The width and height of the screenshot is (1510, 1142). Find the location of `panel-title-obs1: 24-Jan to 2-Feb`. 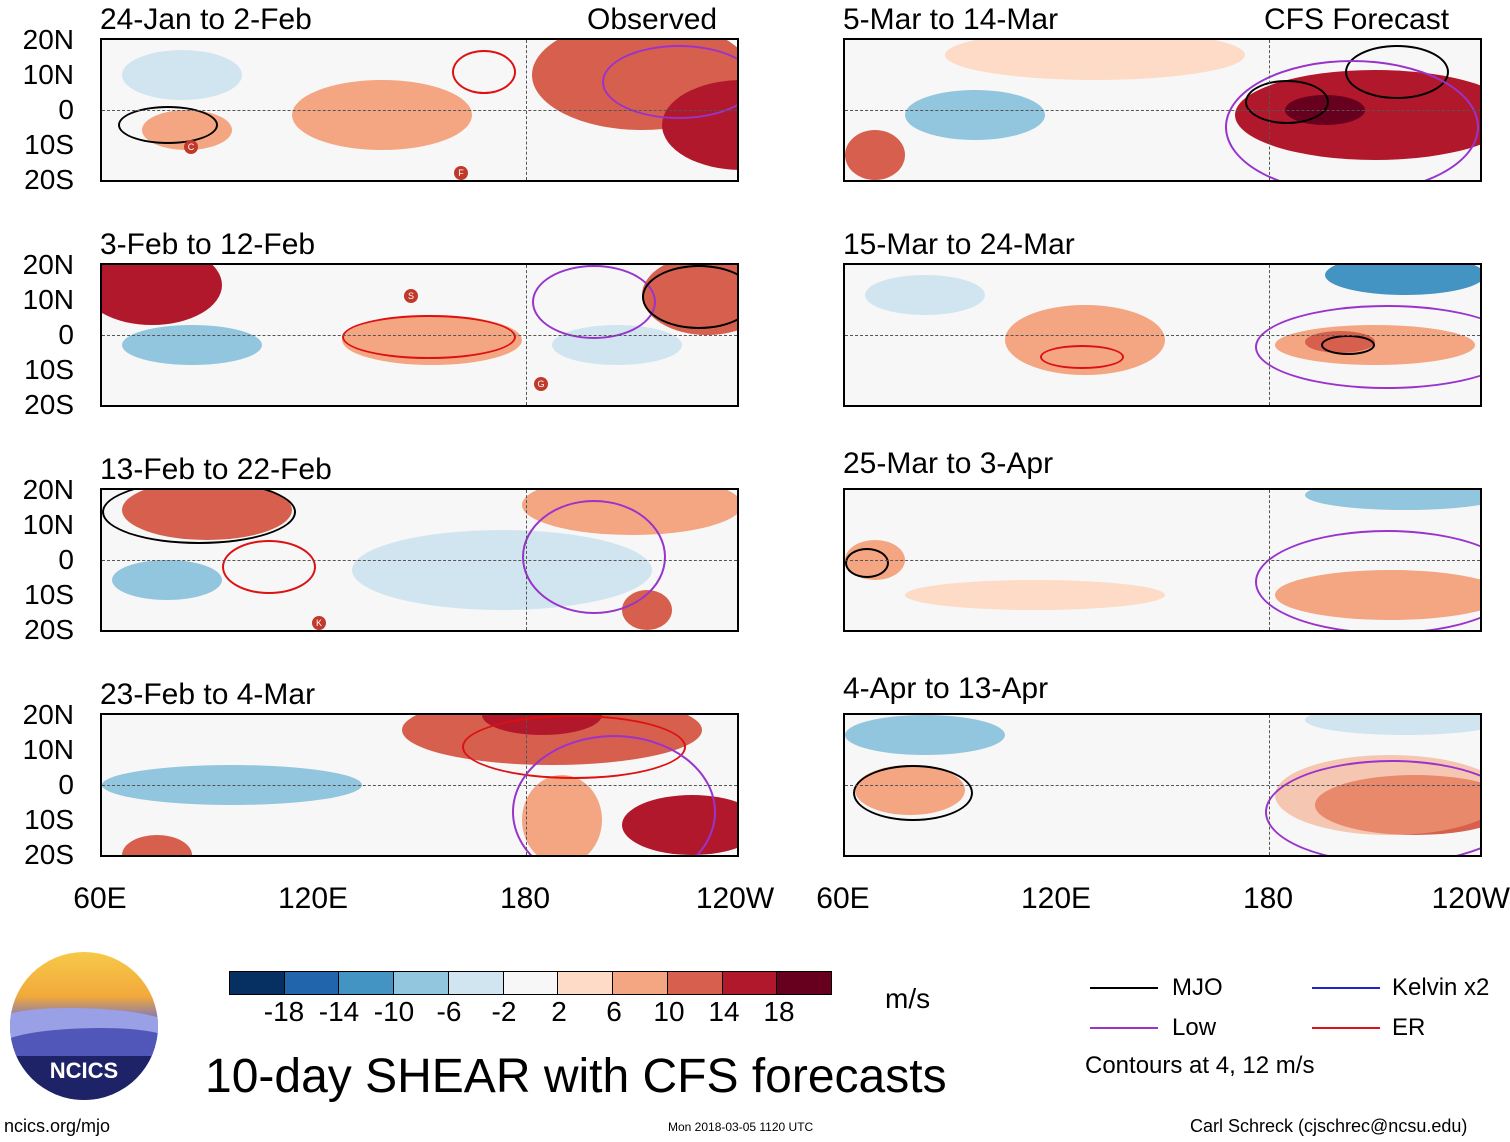

panel-title-obs1: 24-Jan to 2-Feb is located at coordinates (206, 19).